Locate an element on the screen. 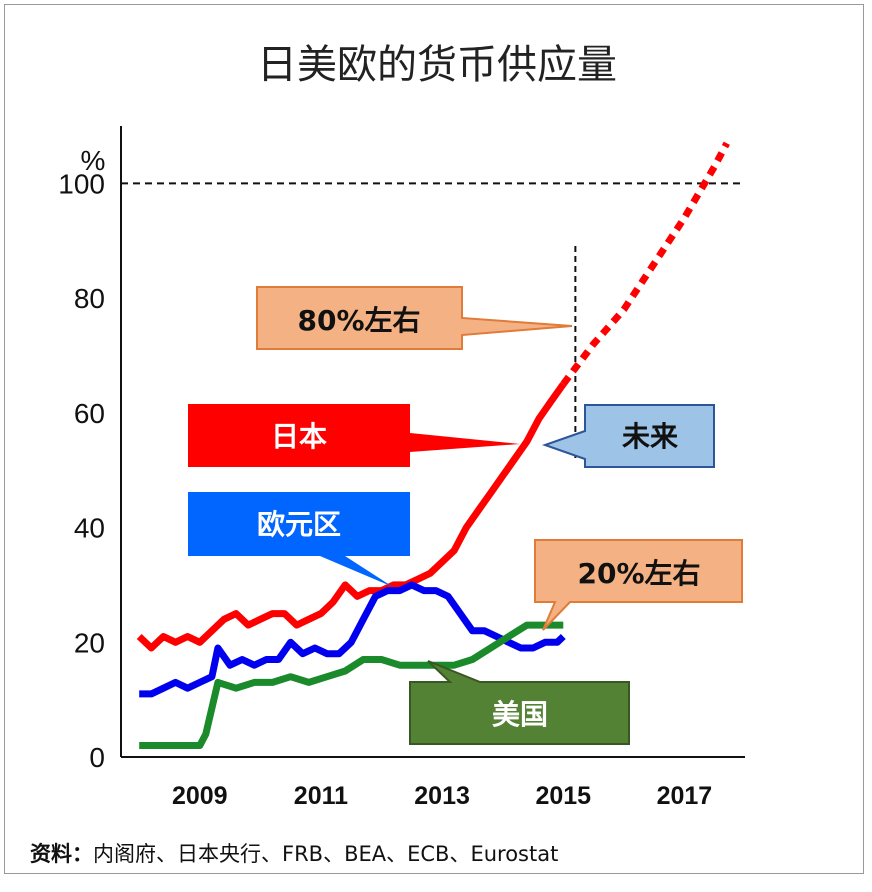 Image resolution: width=872 pixels, height=892 pixels. y-tick-label: 80 is located at coordinates (89, 298).